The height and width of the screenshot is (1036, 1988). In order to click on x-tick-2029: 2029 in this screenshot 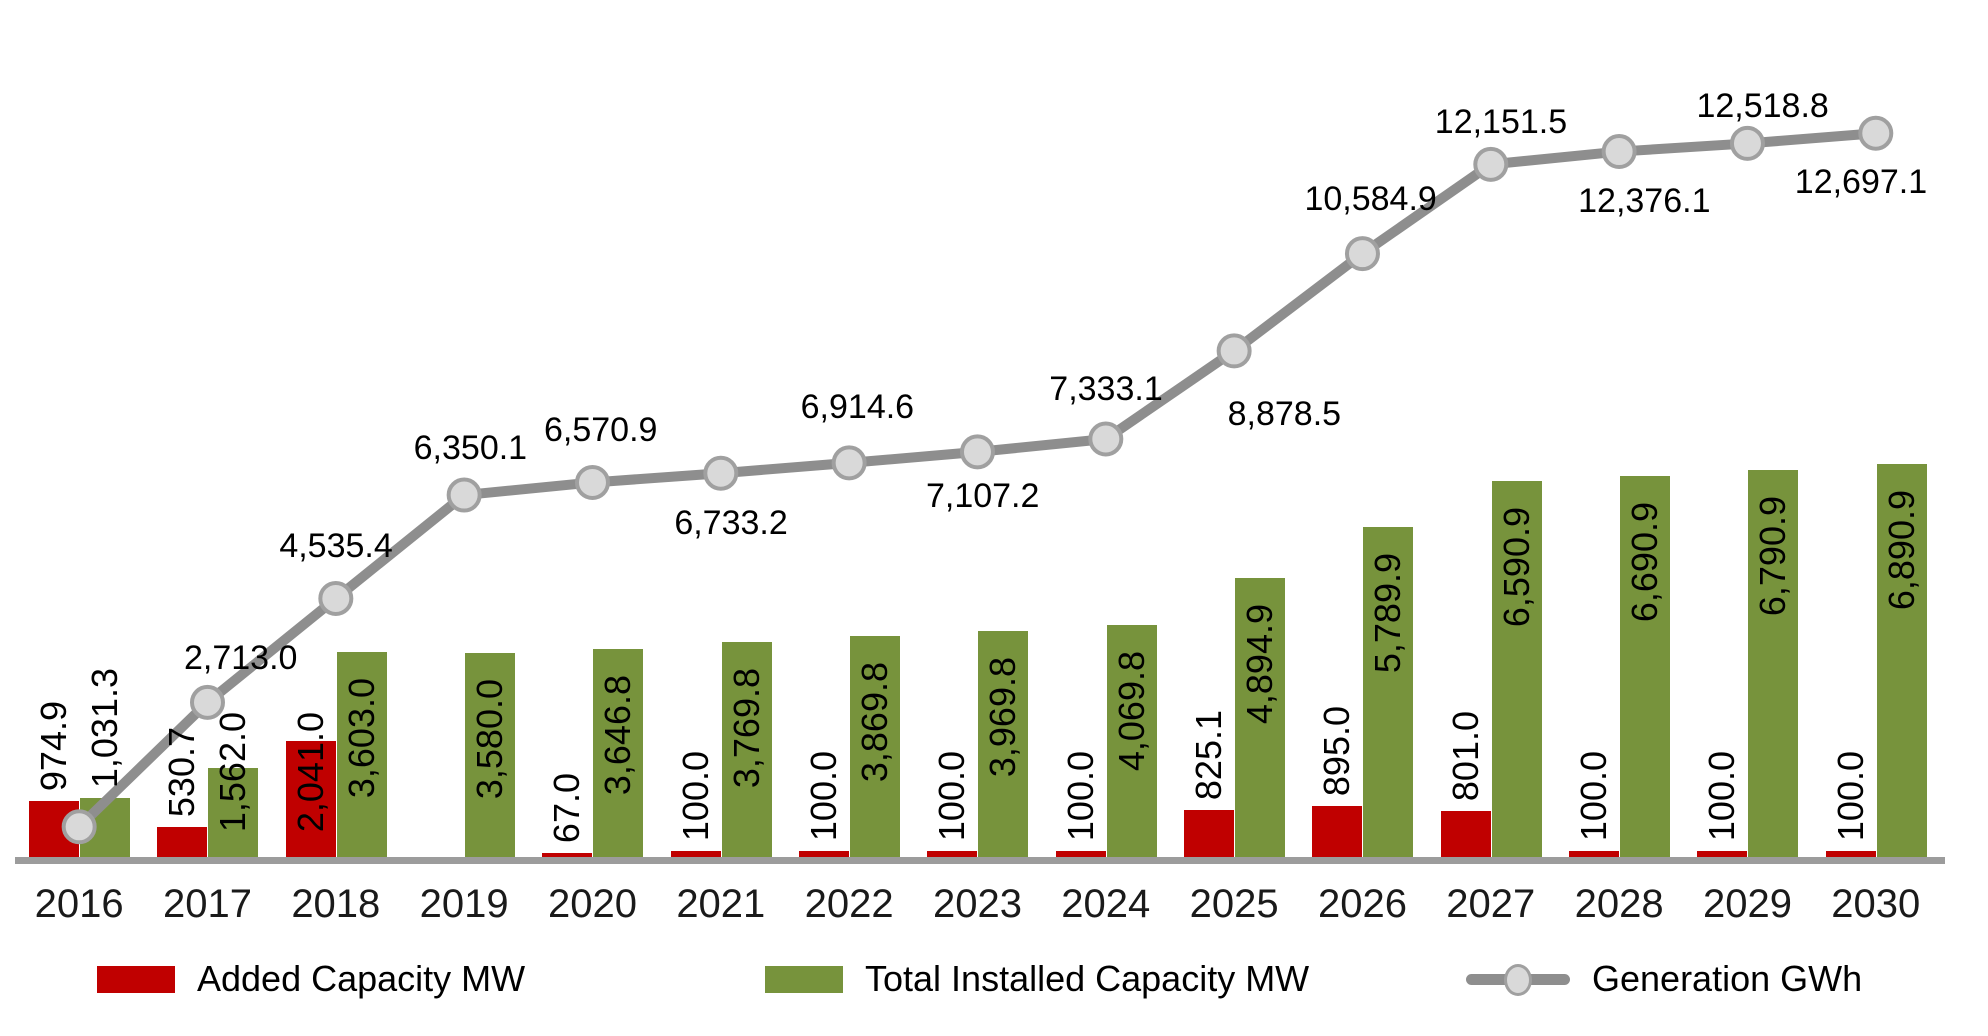, I will do `click(1747, 904)`.